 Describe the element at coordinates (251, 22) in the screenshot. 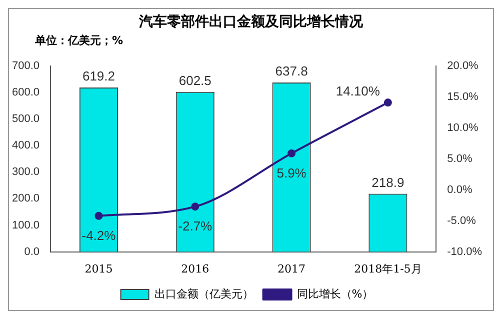

I see `chart-title: 汽车零部件出口金额及同比增长情况` at that location.